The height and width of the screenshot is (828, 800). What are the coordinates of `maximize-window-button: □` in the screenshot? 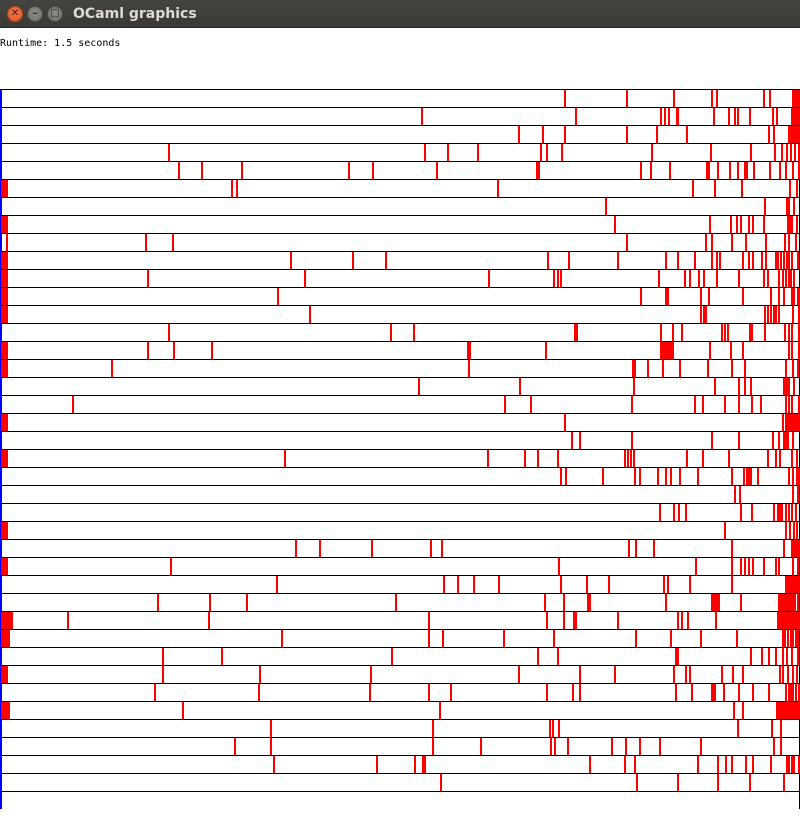 It's located at (55, 14).